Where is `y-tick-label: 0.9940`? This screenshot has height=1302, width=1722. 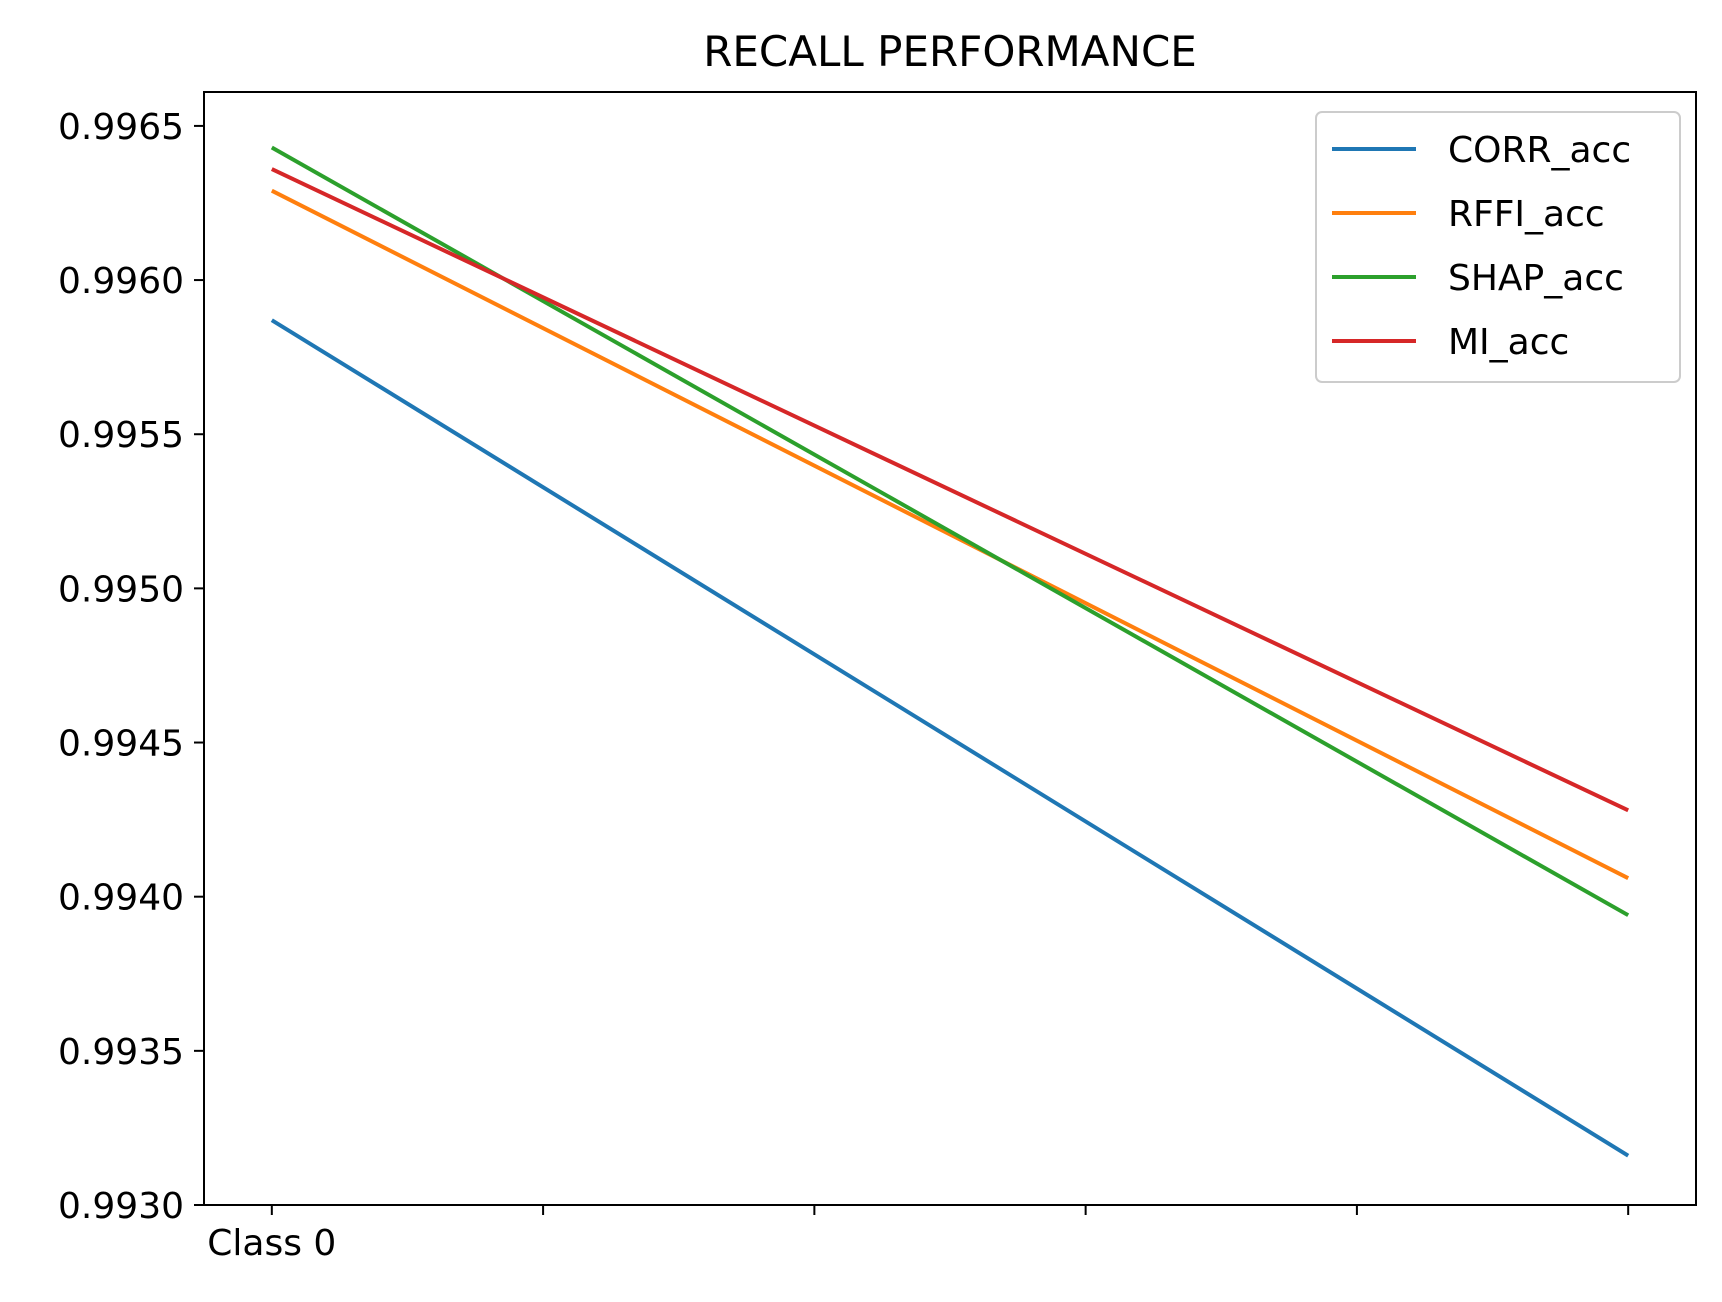 y-tick-label: 0.9940 is located at coordinates (121, 898).